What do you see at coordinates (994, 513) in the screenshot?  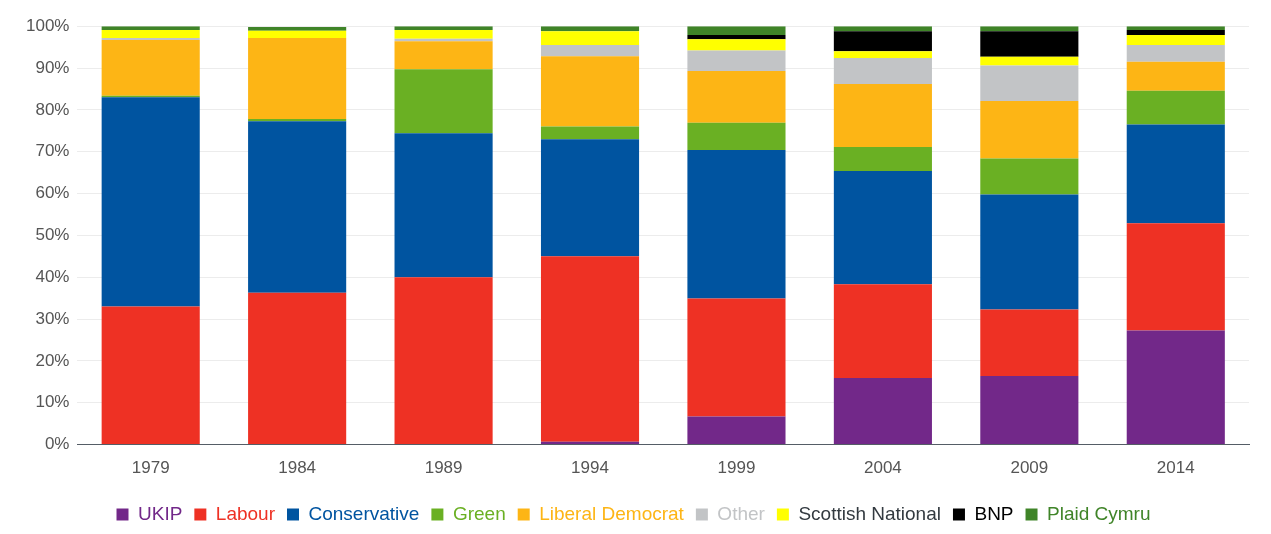 I see `legend-label: BNP` at bounding box center [994, 513].